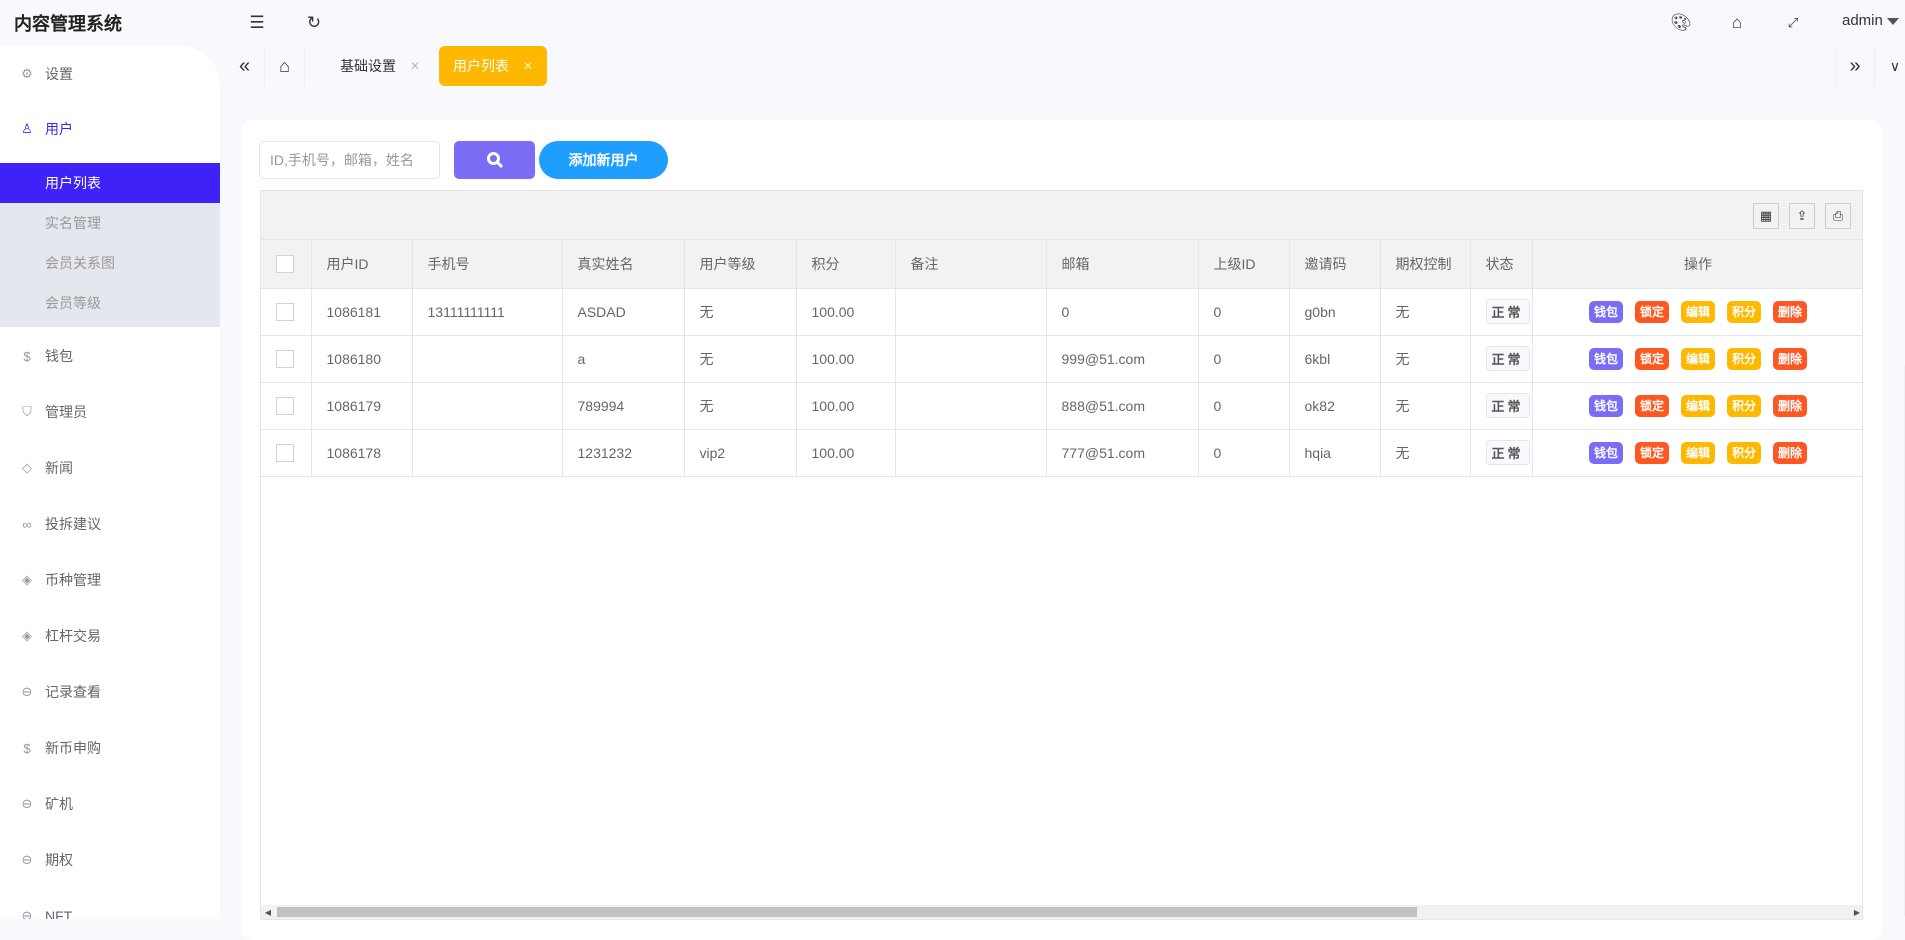 This screenshot has width=1905, height=940. I want to click on sidebar-item-nft: ⊖ NFT, so click(110, 907).